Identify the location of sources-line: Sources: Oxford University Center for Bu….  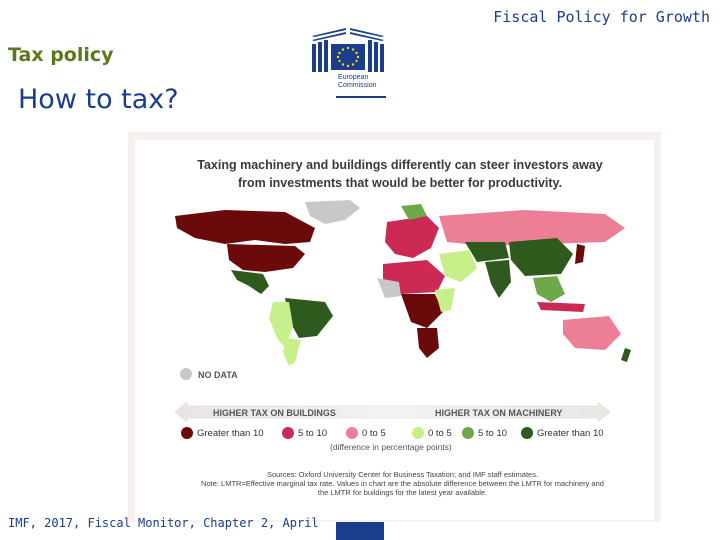
(402, 474).